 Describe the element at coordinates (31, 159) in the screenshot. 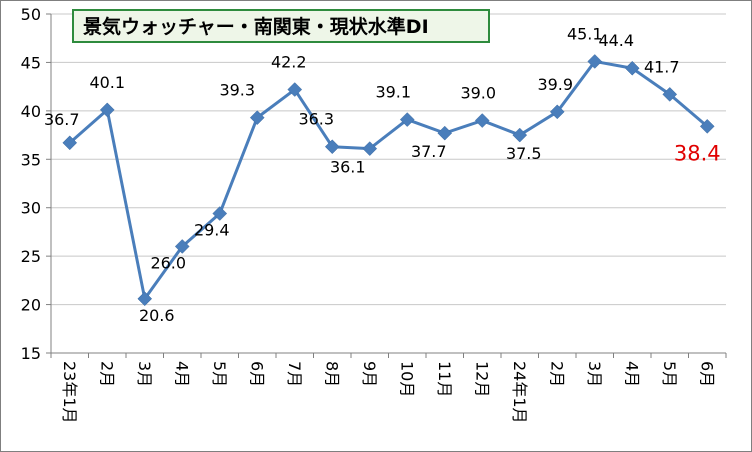

I see `y-tick-label: 35` at that location.